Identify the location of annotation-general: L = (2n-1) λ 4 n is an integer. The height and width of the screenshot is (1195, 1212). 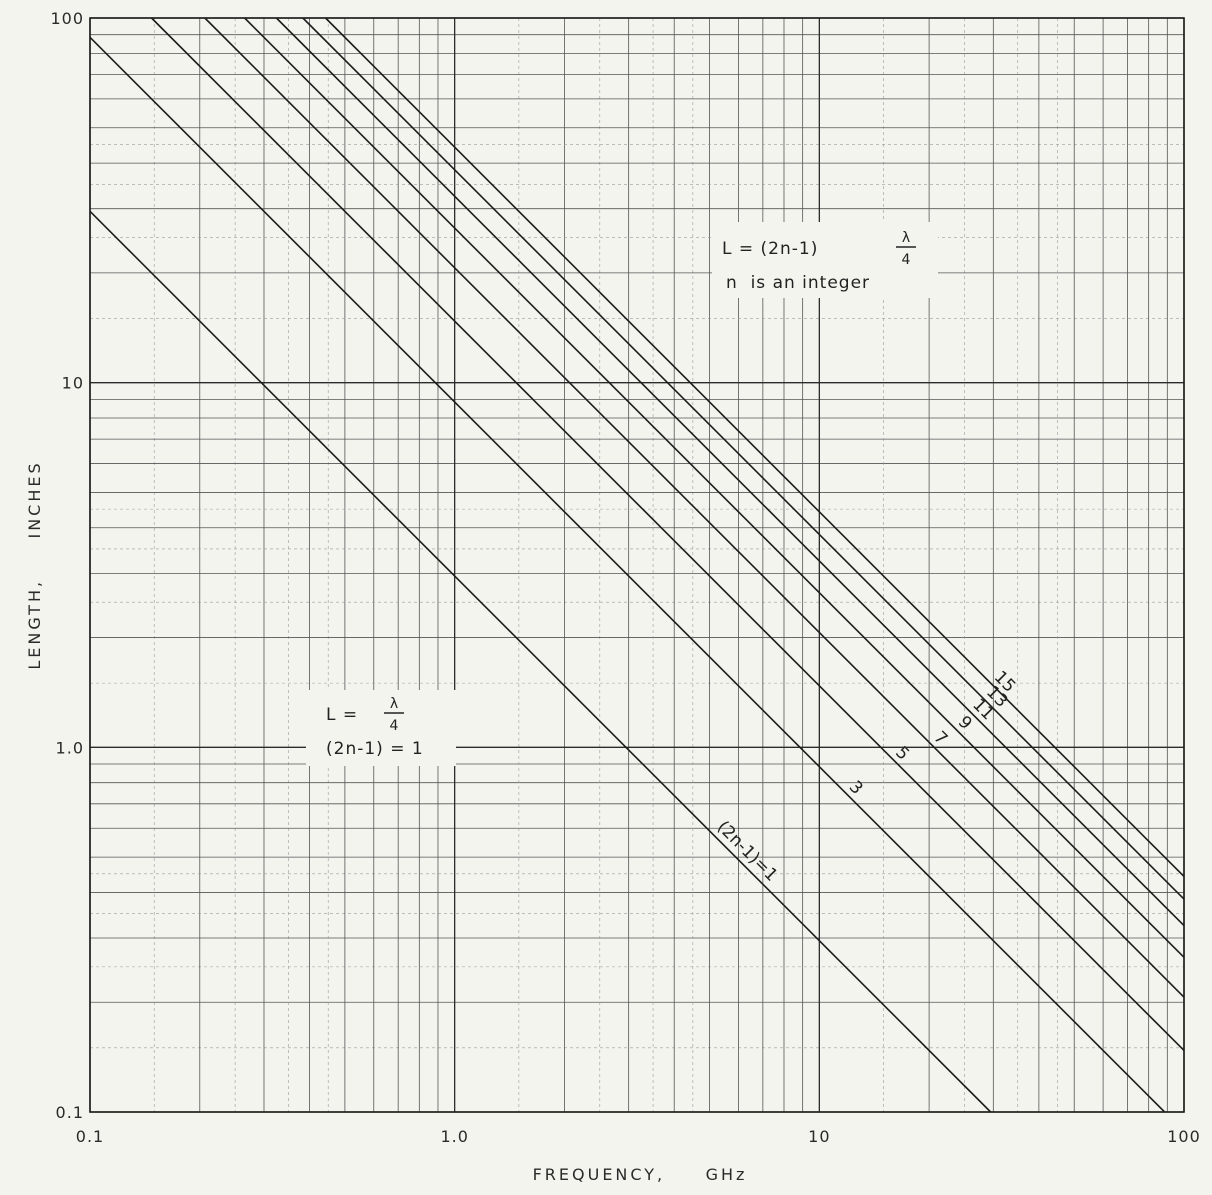
(825, 260).